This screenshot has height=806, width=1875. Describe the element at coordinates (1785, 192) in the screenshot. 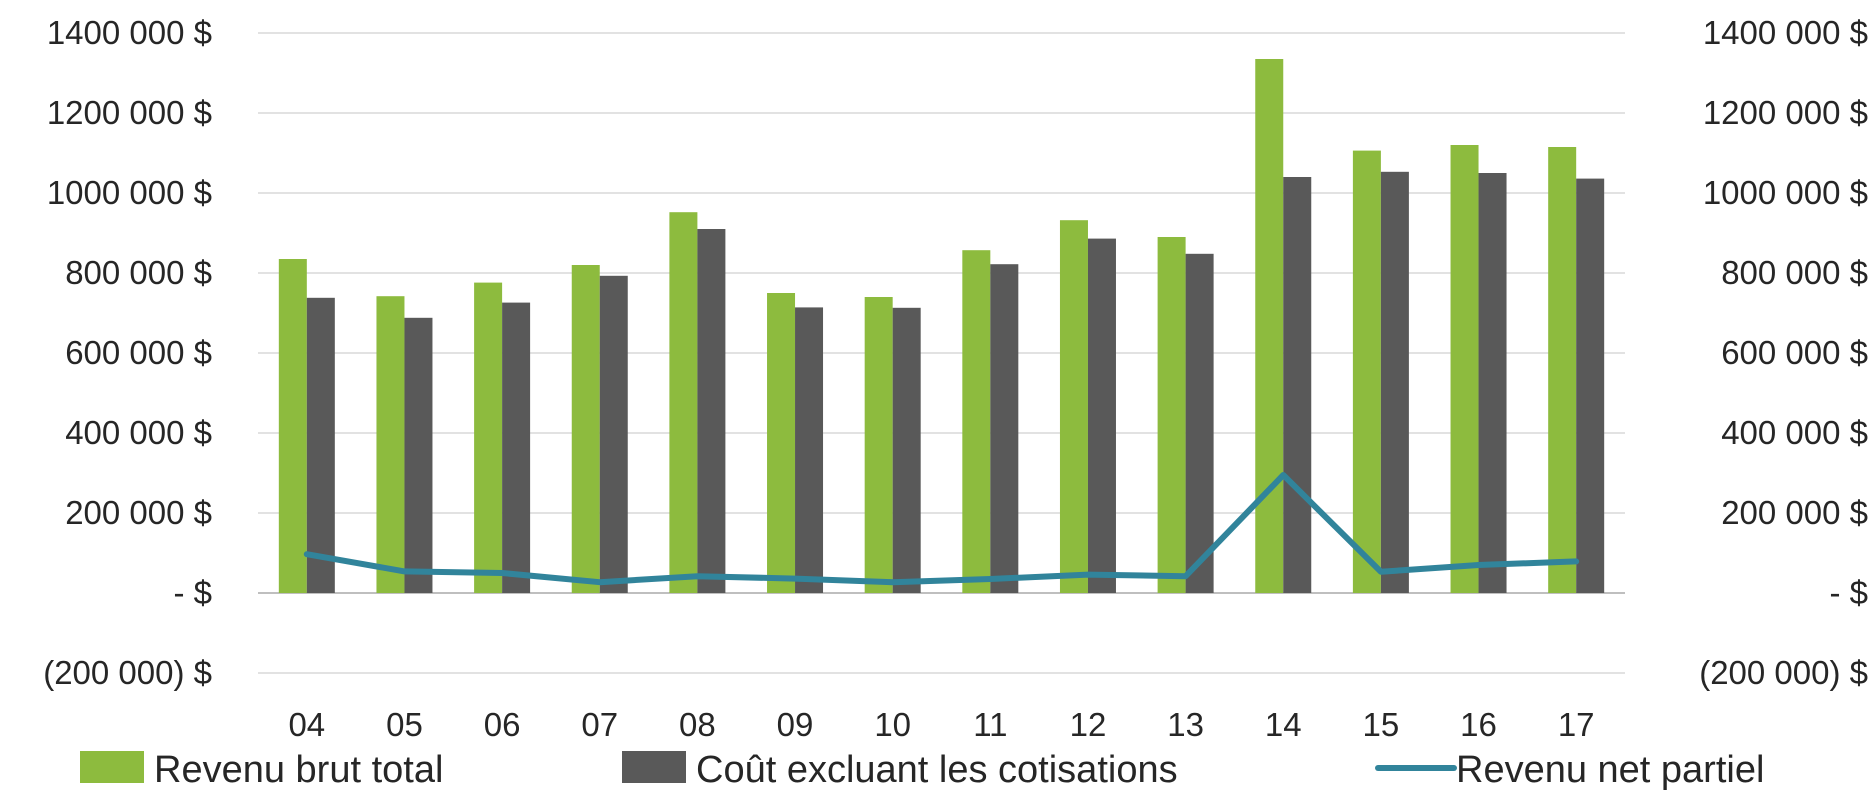

I see `y-tick-label-right: 1000 000 $` at that location.